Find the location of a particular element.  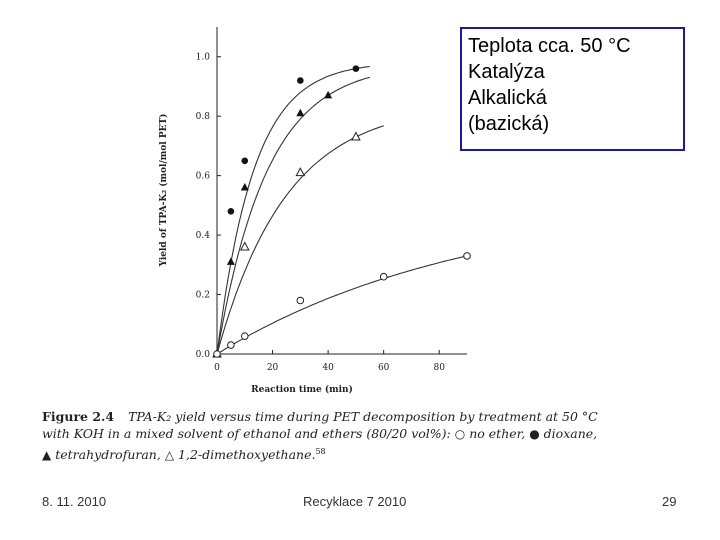

y-tick-label: 0.6 is located at coordinates (203, 177).